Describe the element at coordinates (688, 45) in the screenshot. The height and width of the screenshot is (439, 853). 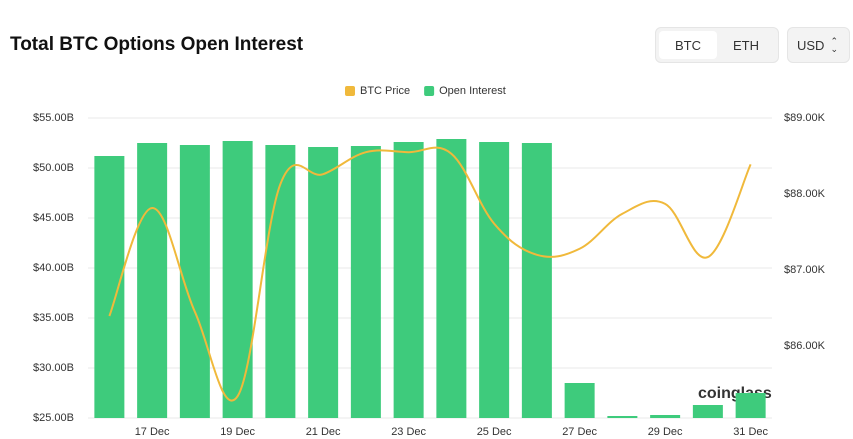
I see `tab: BTC` at that location.